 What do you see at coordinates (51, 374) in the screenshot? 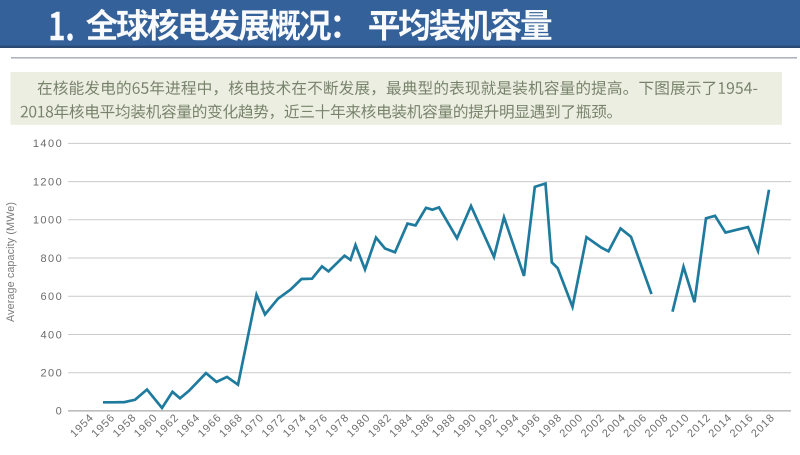
I see `svg-text: 200` at bounding box center [51, 374].